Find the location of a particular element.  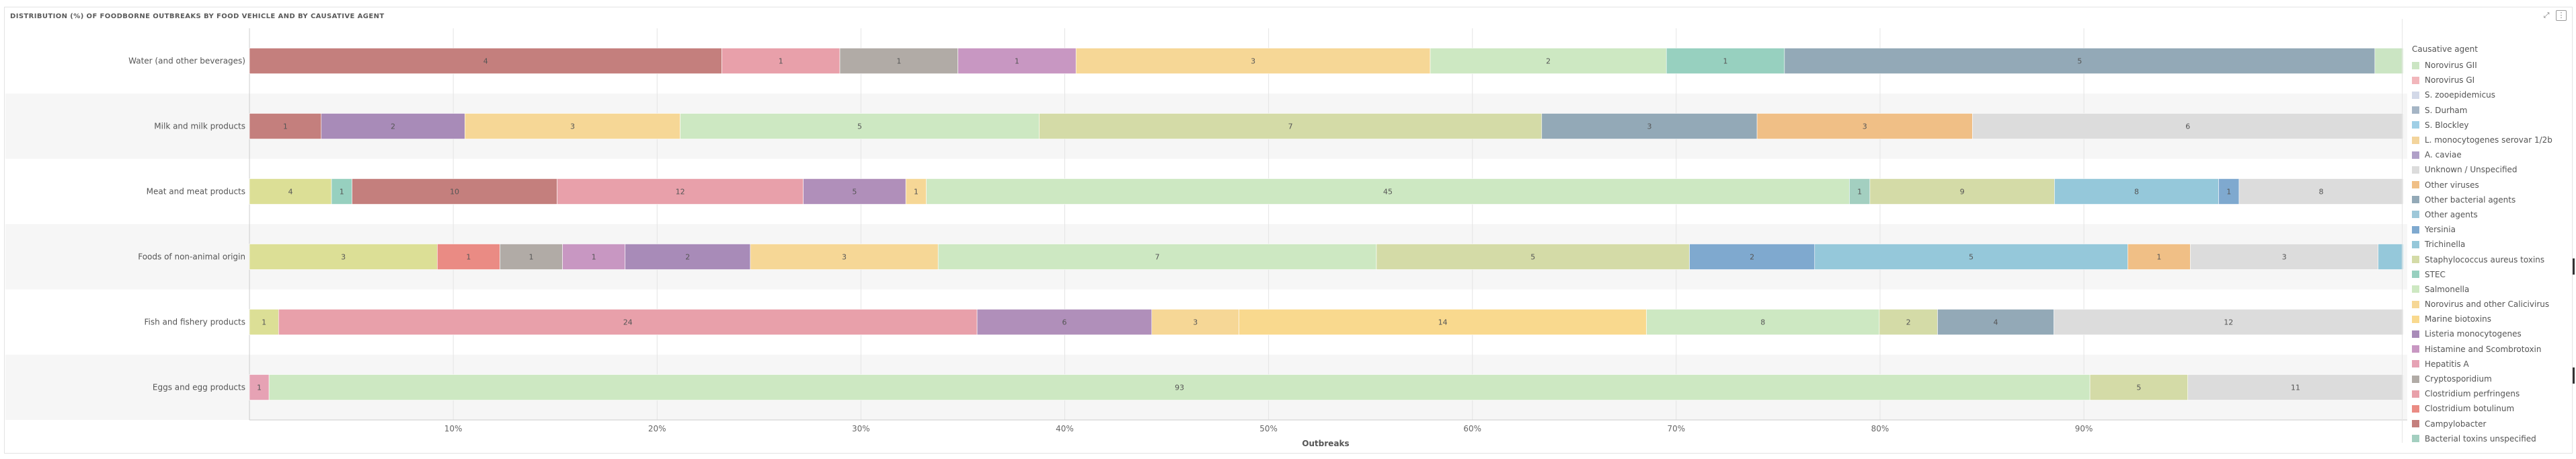

legend-item: Norovirus GII is located at coordinates (2483, 65).